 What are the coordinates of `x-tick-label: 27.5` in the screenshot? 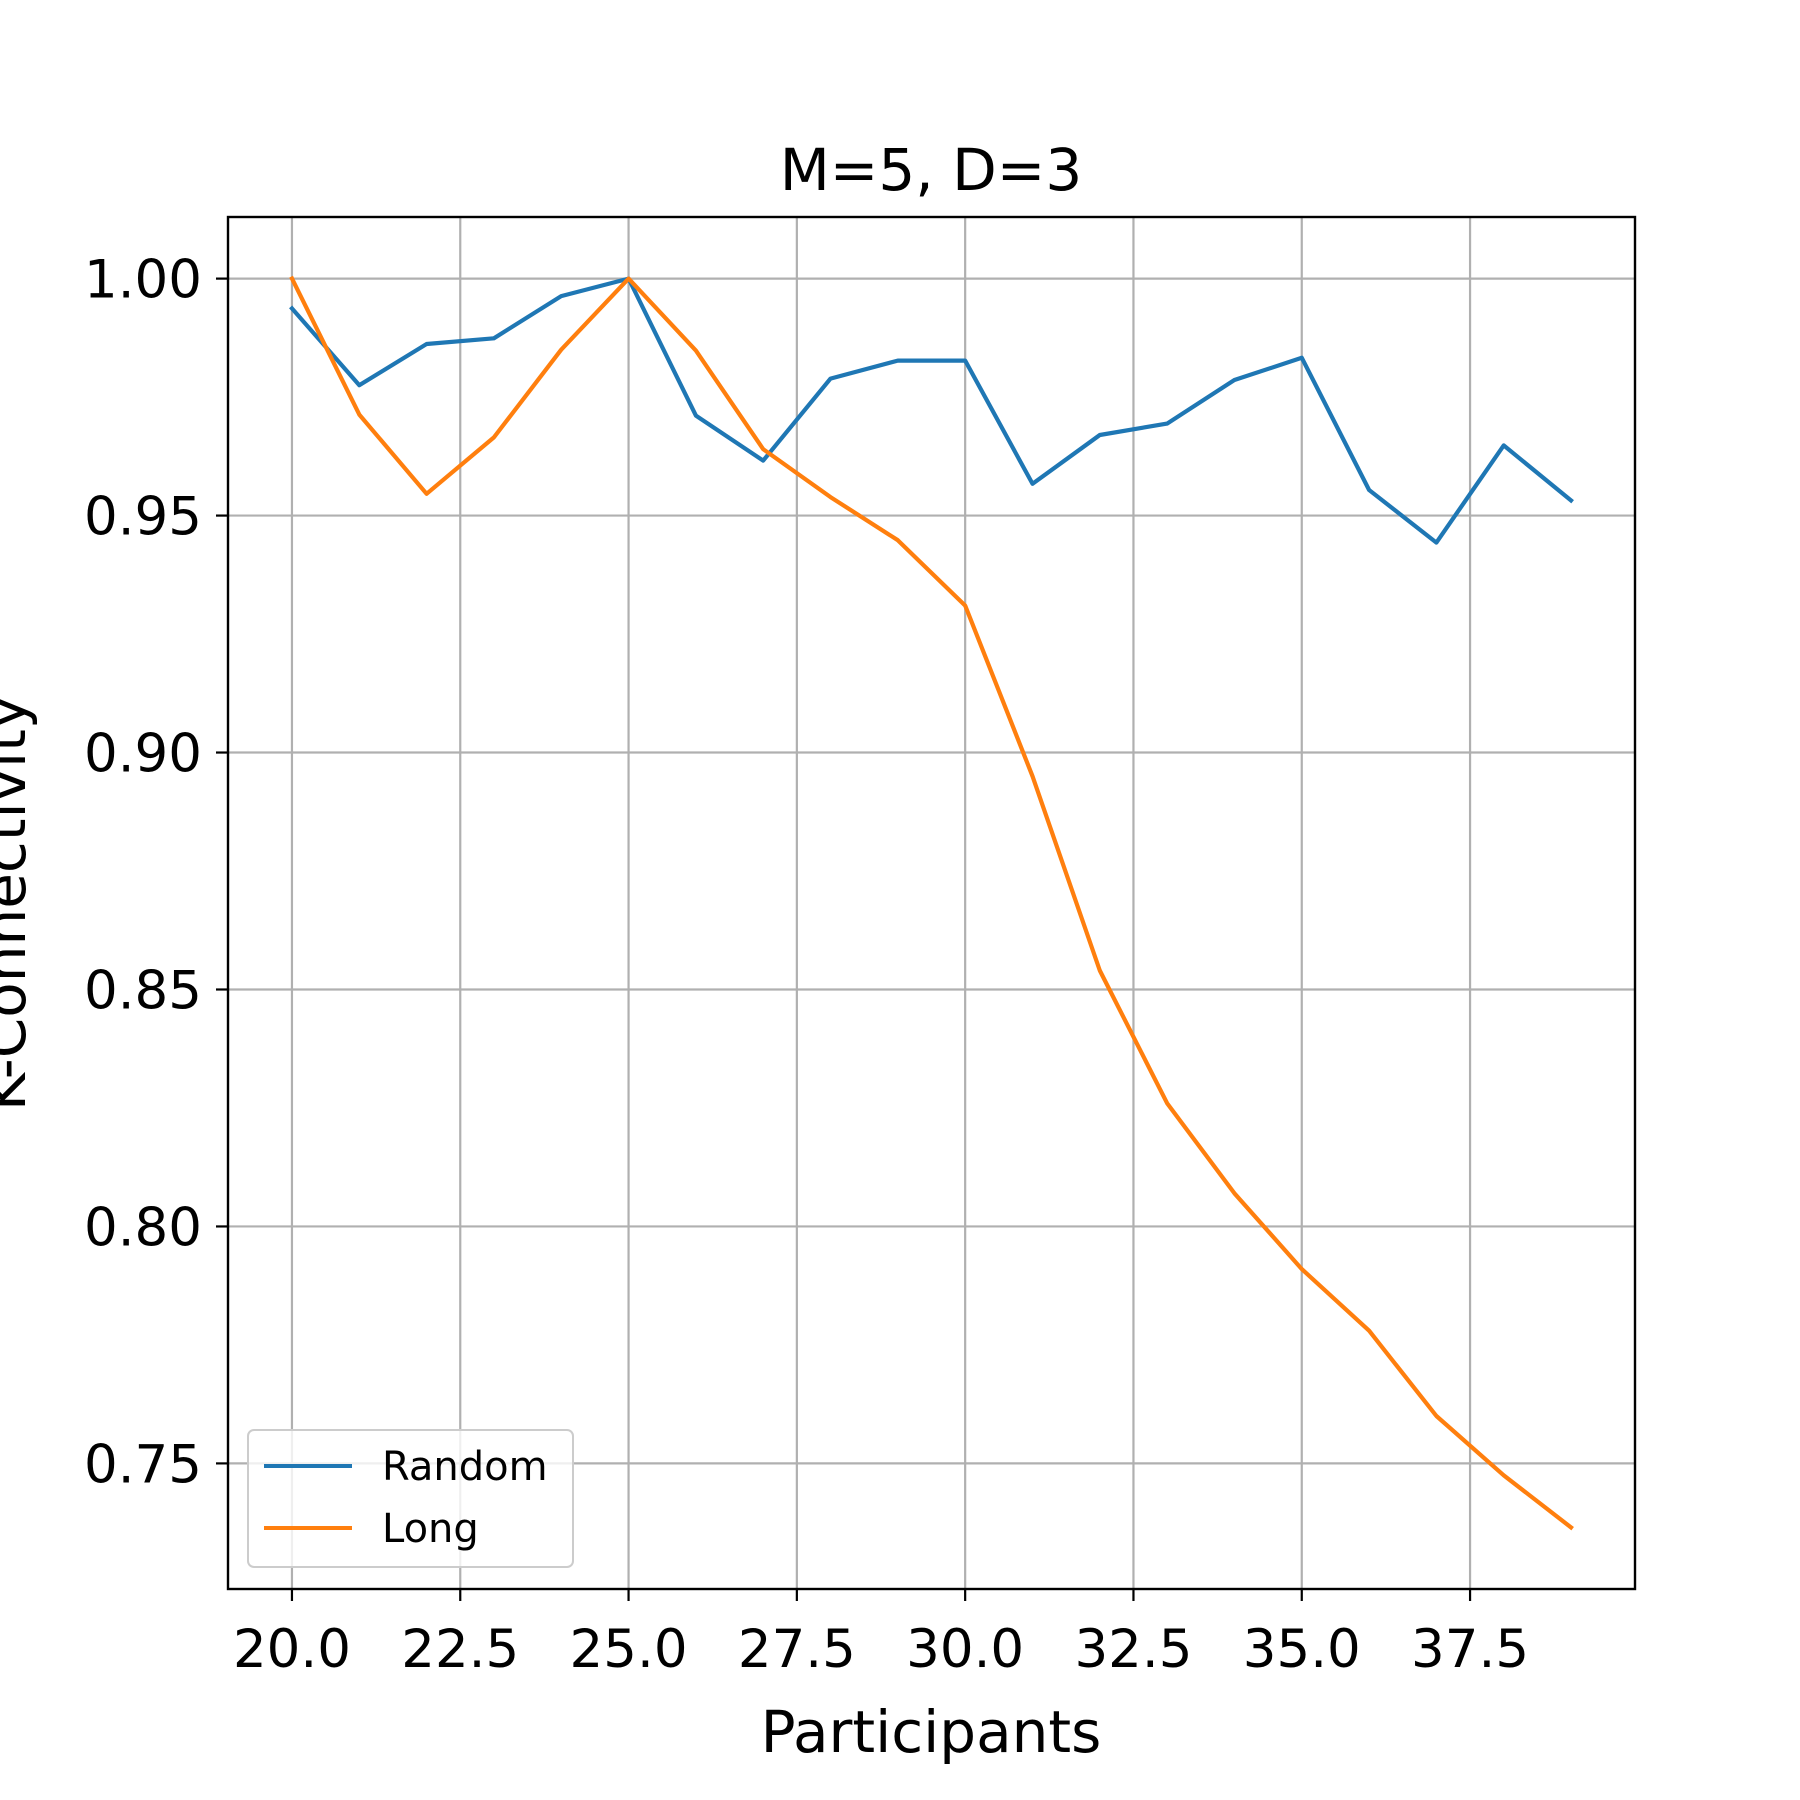 It's located at (797, 1649).